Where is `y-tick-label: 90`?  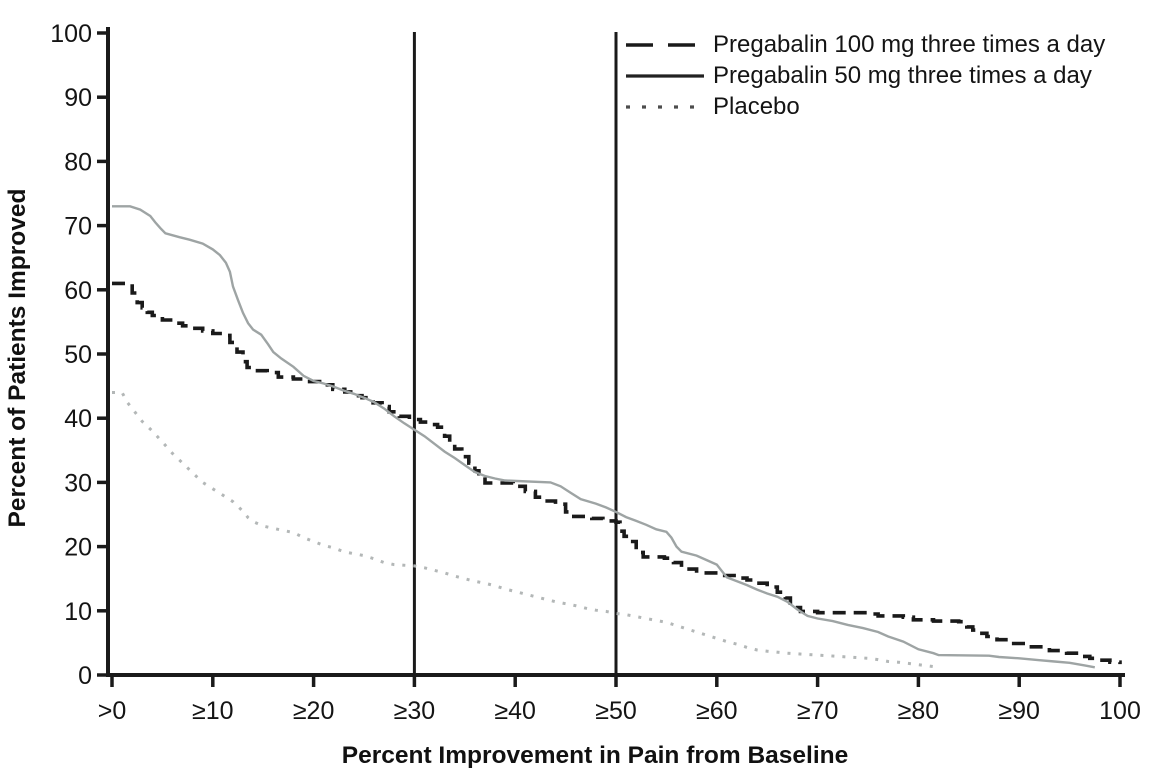 y-tick-label: 90 is located at coordinates (78, 98).